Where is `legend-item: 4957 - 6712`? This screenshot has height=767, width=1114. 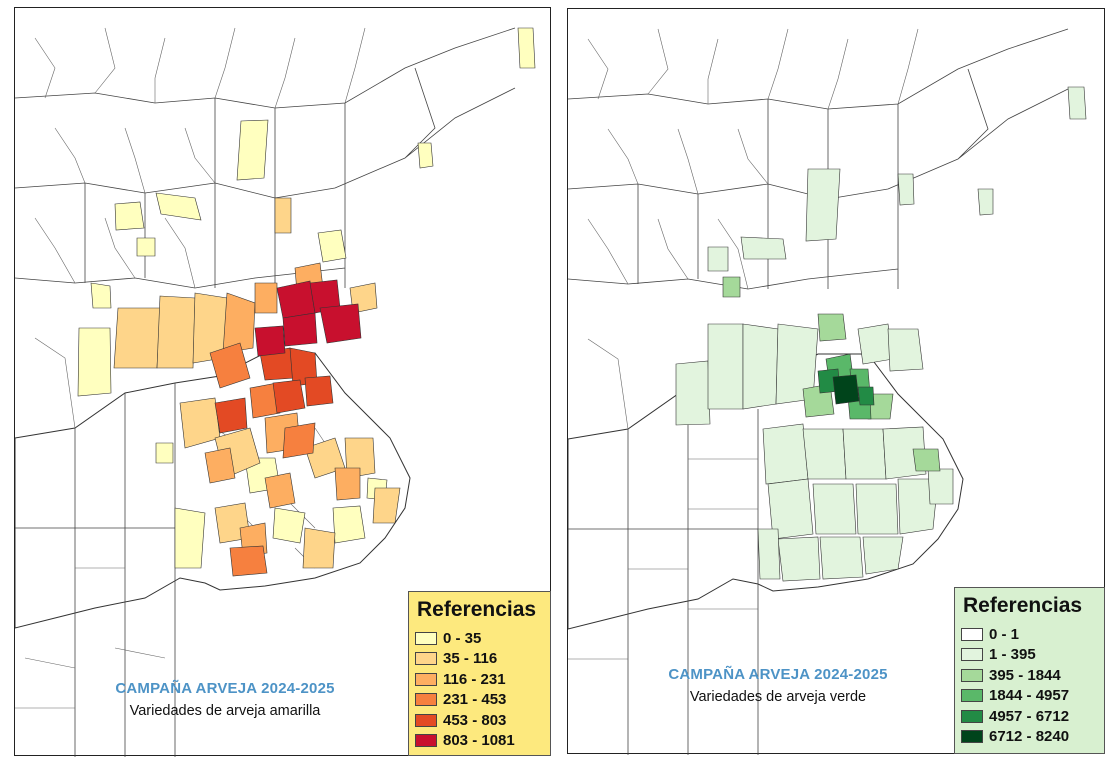 legend-item: 4957 - 6712 is located at coordinates (1029, 716).